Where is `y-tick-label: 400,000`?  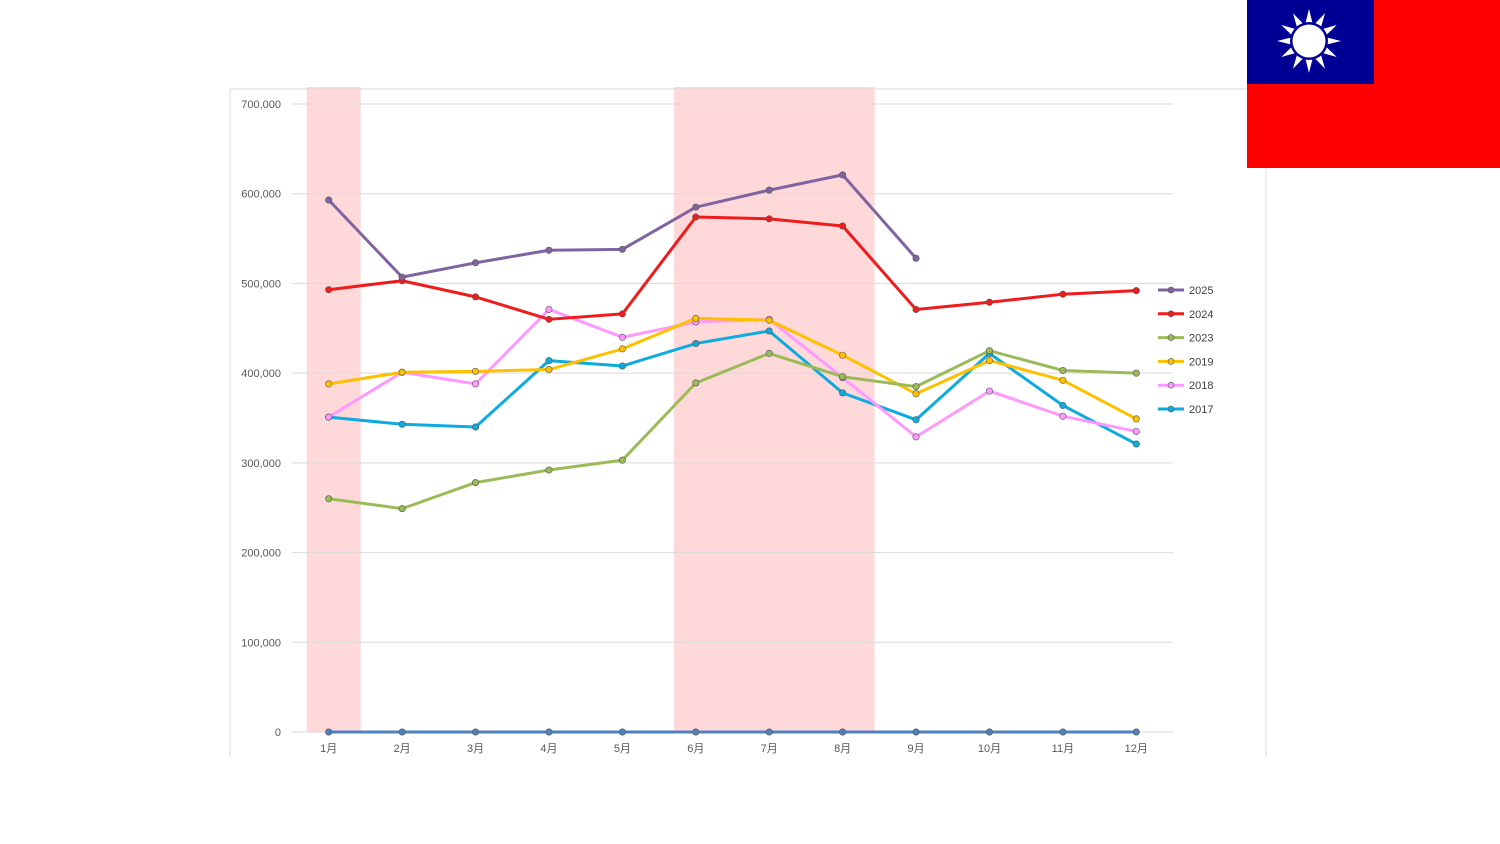 y-tick-label: 400,000 is located at coordinates (261, 374).